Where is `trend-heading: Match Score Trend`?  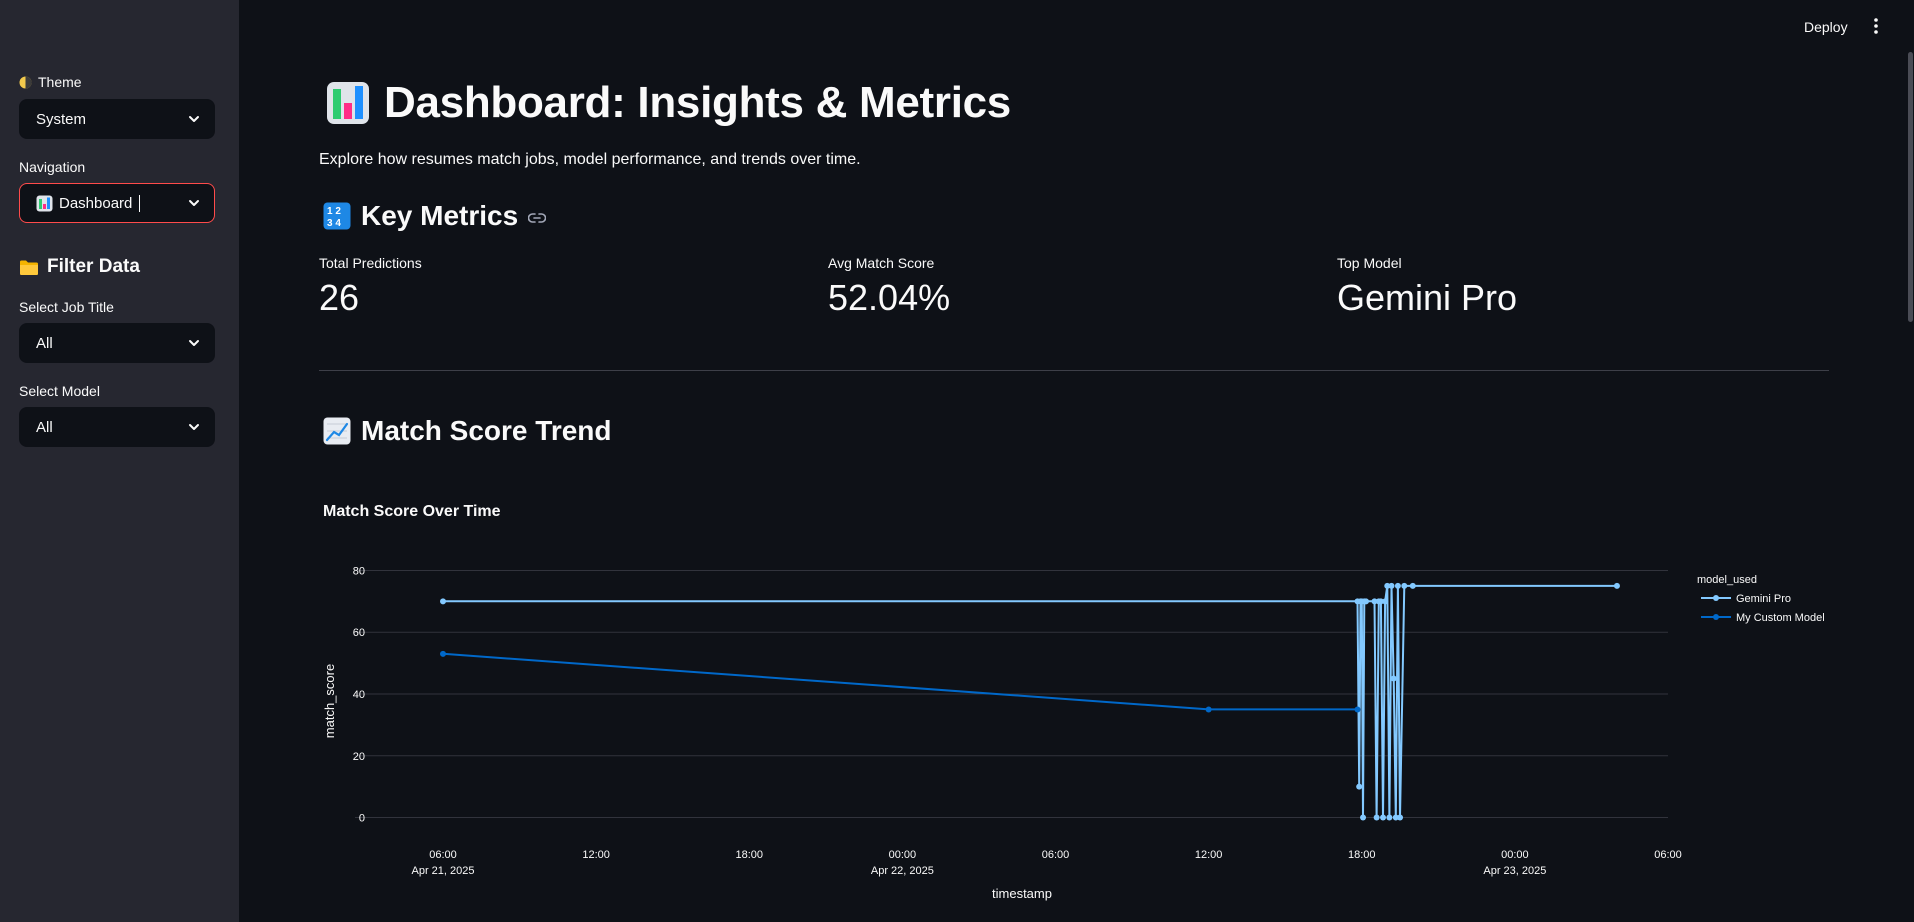 trend-heading: Match Score Trend is located at coordinates (467, 431).